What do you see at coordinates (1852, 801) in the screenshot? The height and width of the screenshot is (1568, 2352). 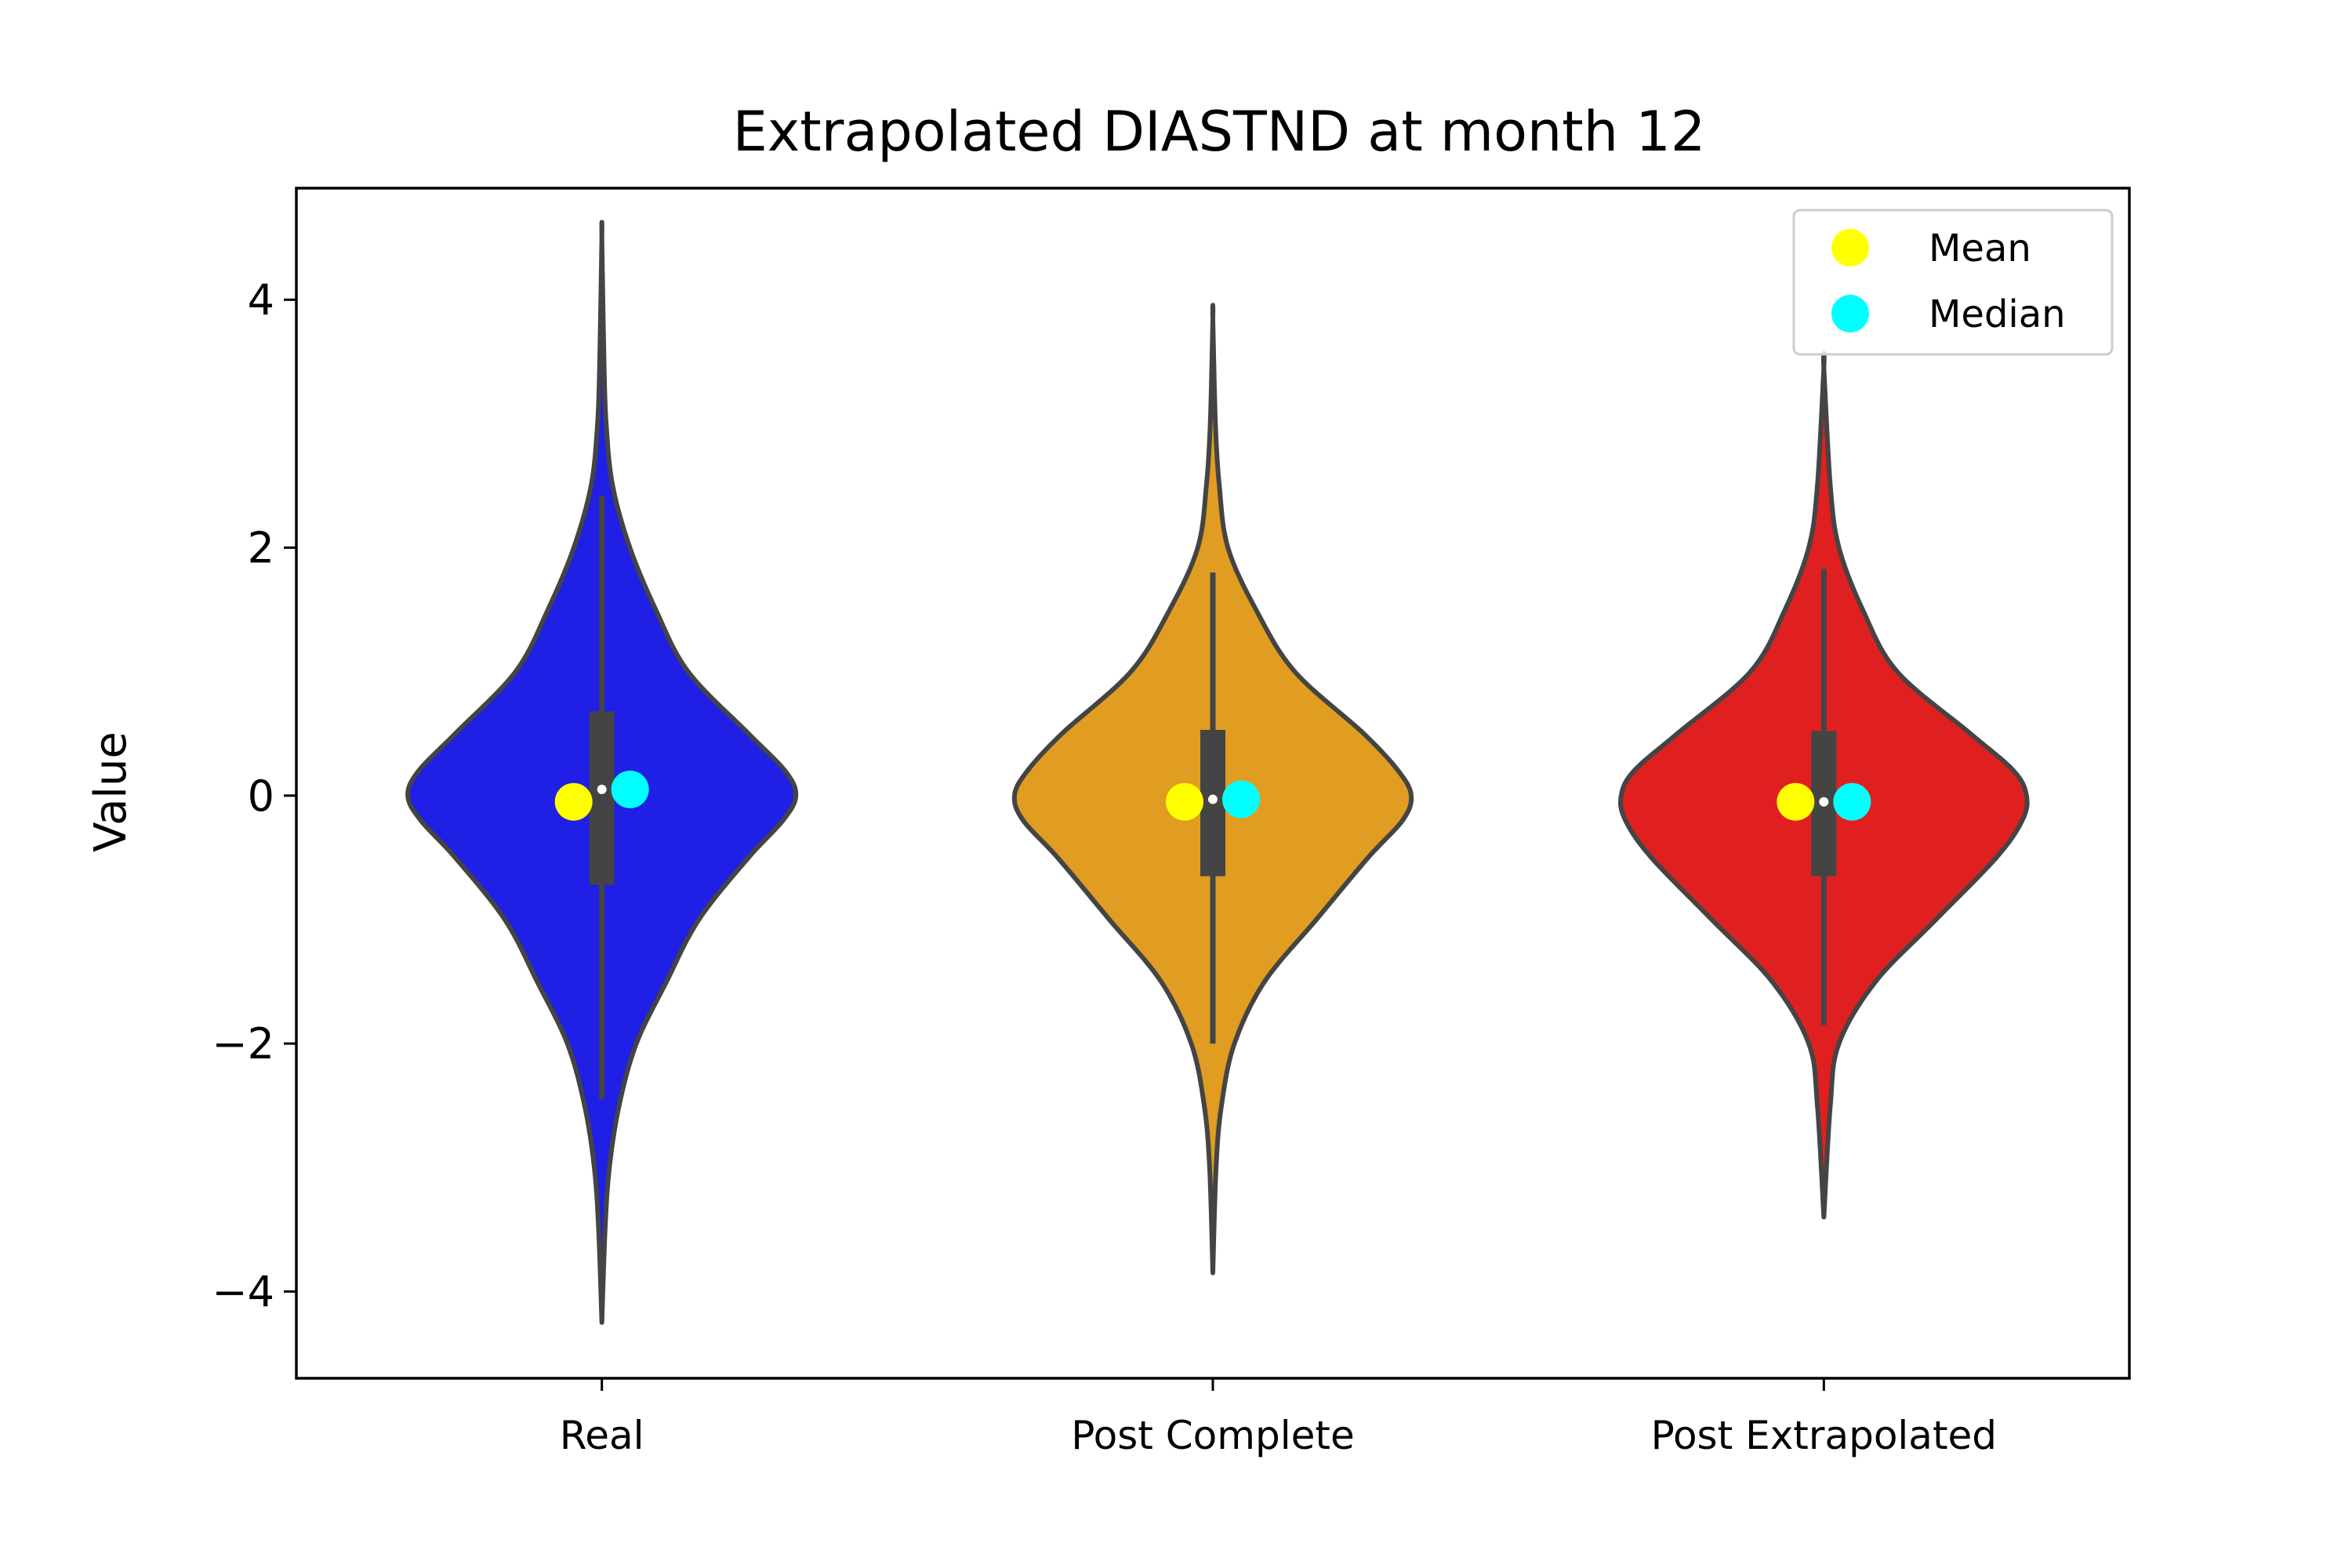 I see `median-marker-post-extrapolated` at bounding box center [1852, 801].